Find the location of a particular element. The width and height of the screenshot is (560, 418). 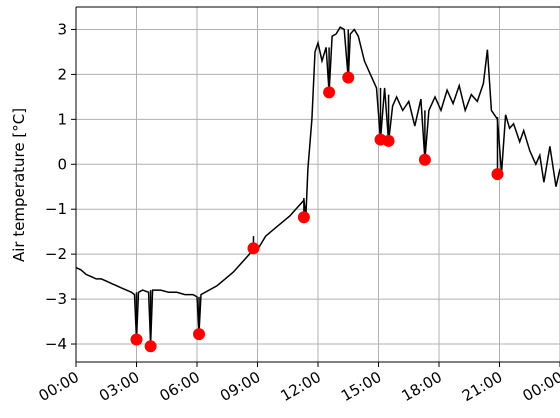

y-tick-label: 3 is located at coordinates (62, 29).